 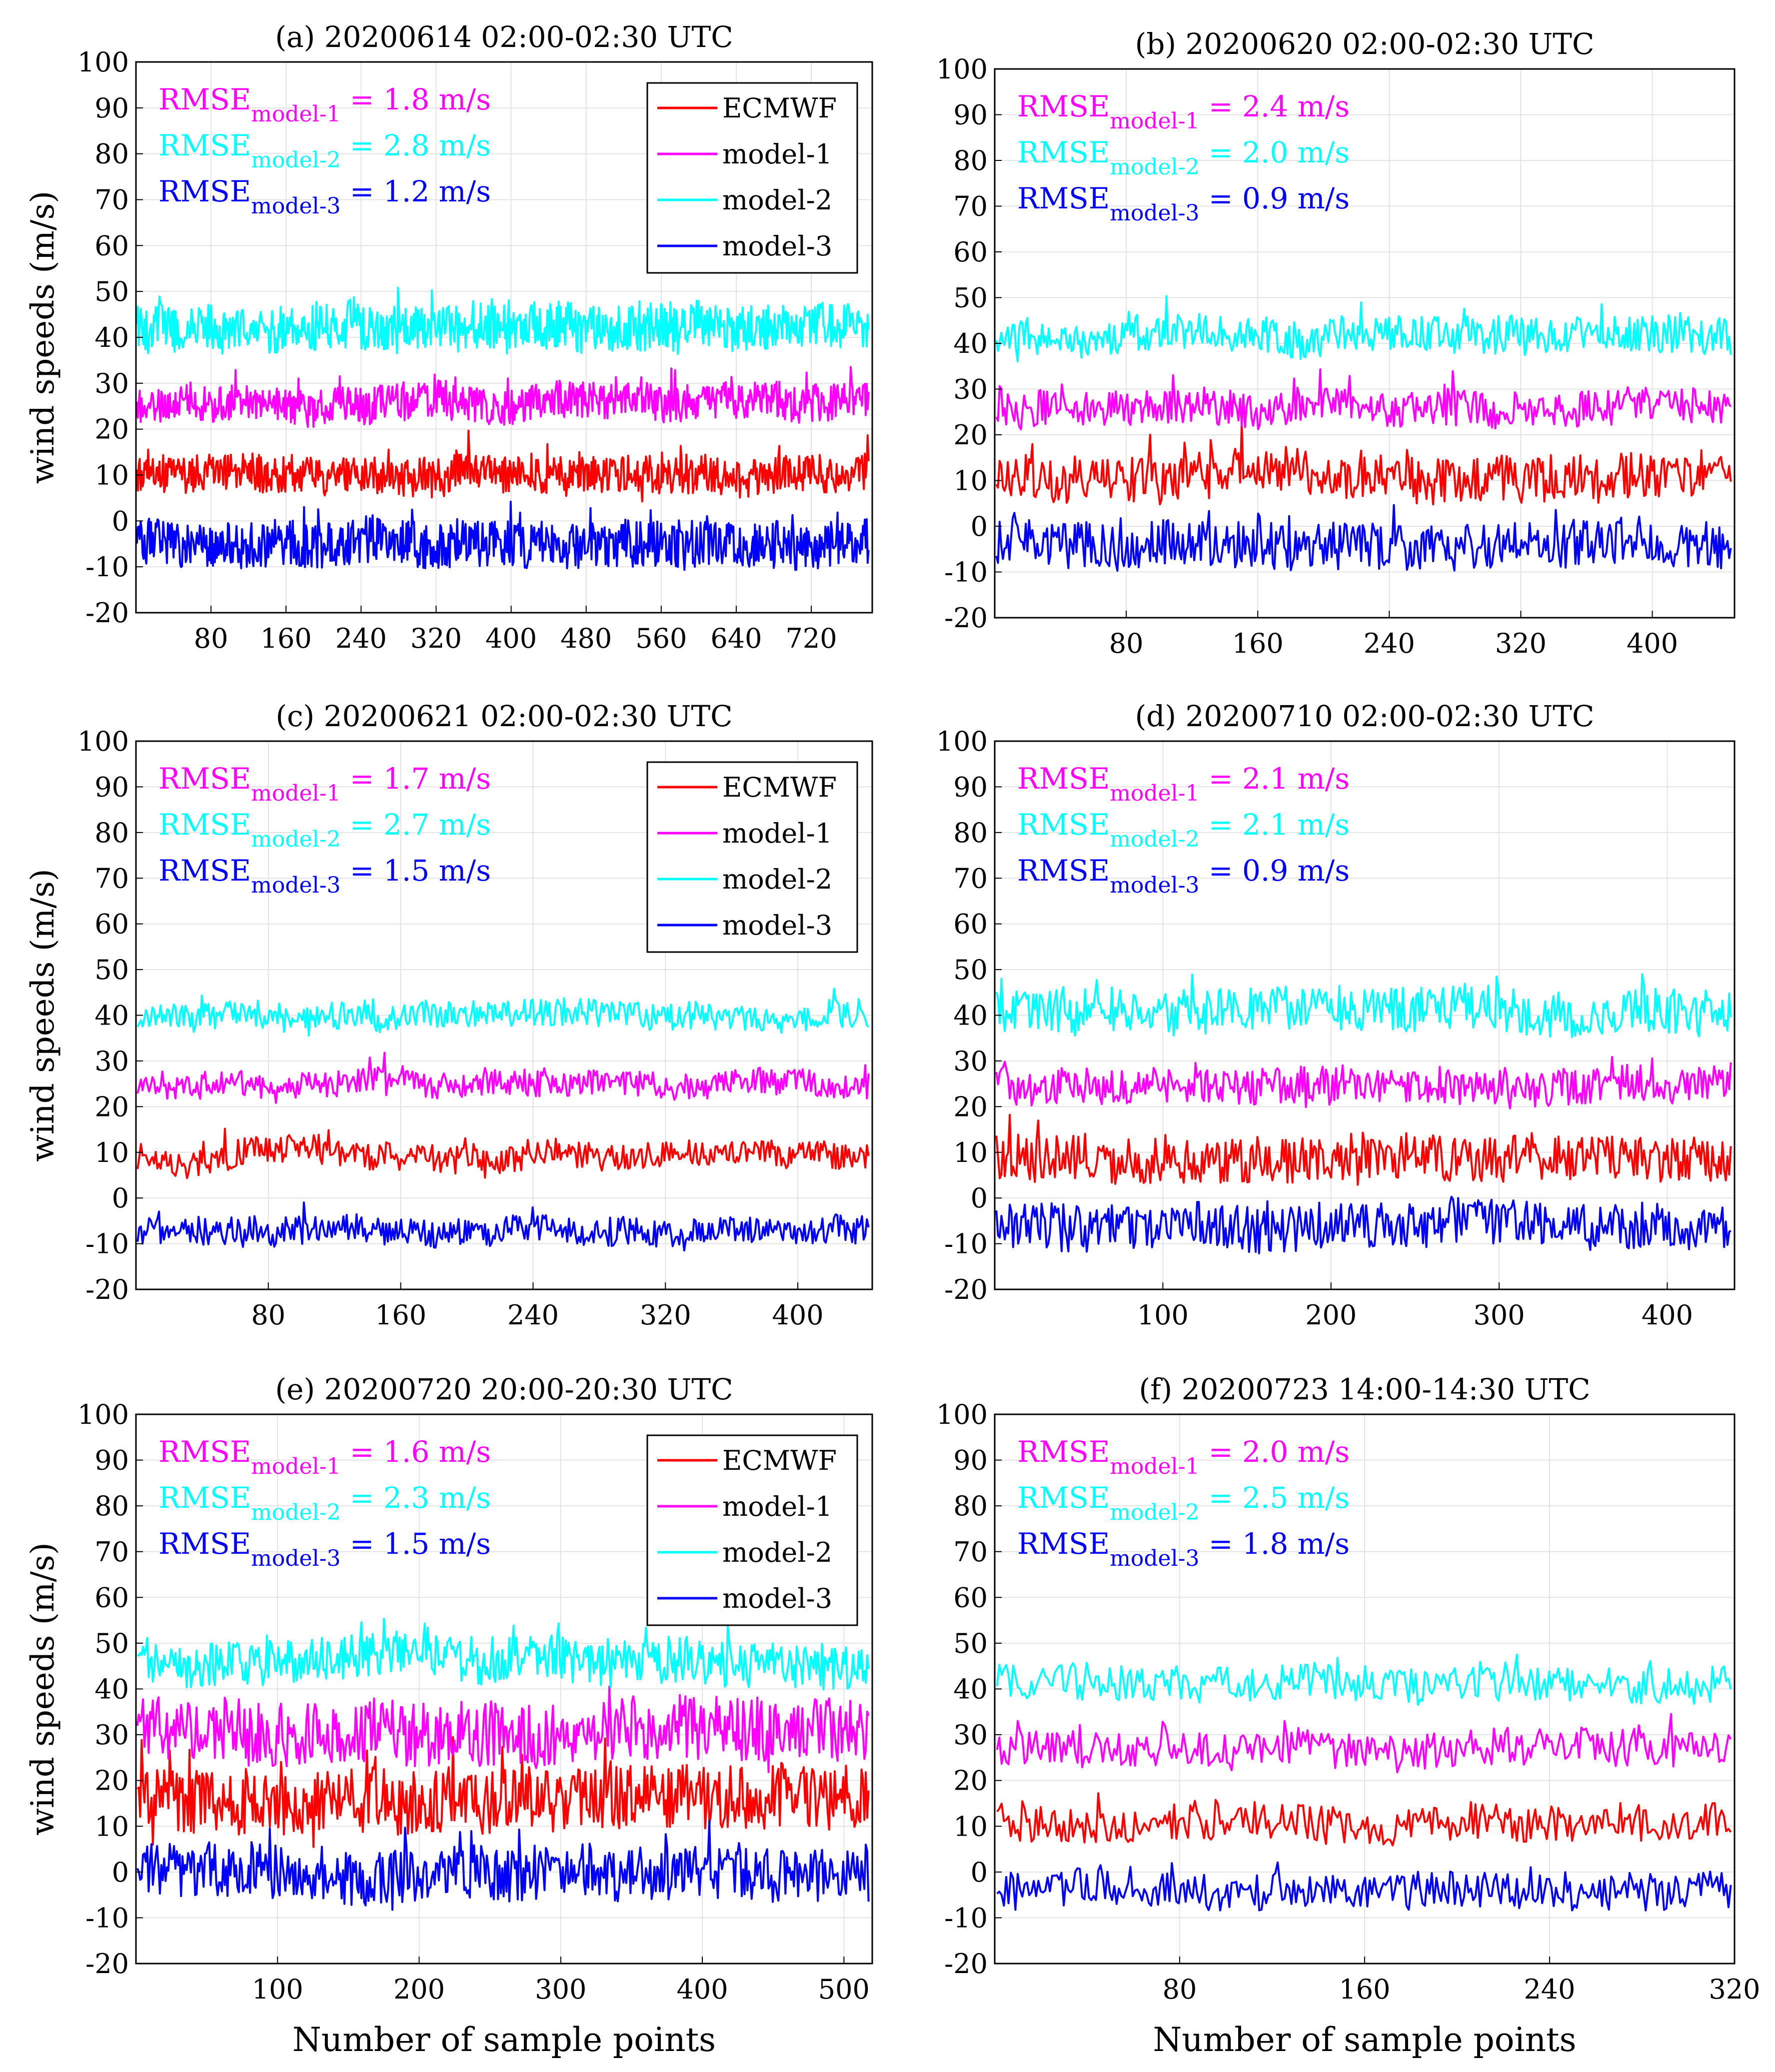 I want to click on rmse-annotation: RMSEmodel-1 = 2.0 m/s, so click(x=1183, y=1457).